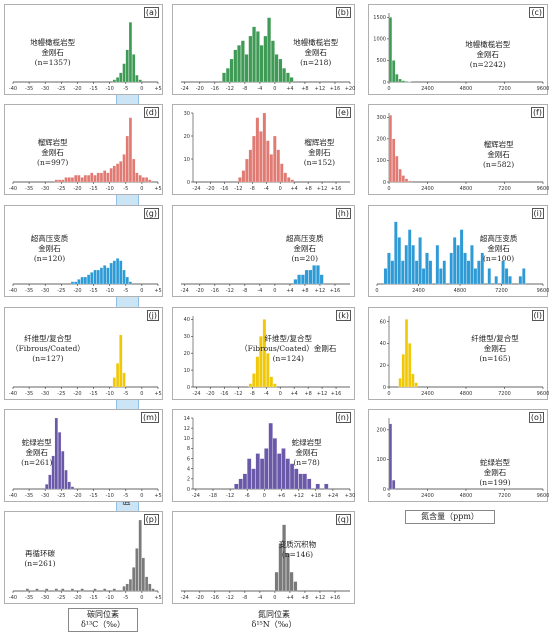 This screenshot has height=637, width=552. What do you see at coordinates (498, 258) in the screenshot?
I see `panel-annotation-line: (n=100)` at bounding box center [498, 258].